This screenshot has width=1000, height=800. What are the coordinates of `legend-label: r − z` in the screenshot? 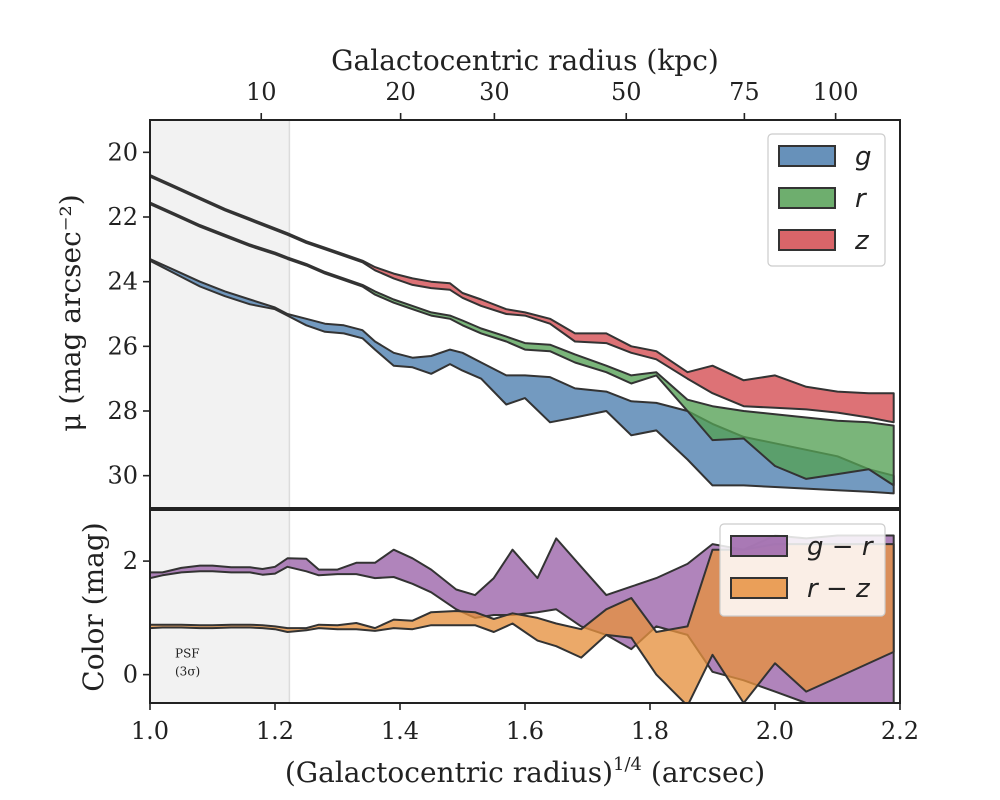 It's located at (839, 589).